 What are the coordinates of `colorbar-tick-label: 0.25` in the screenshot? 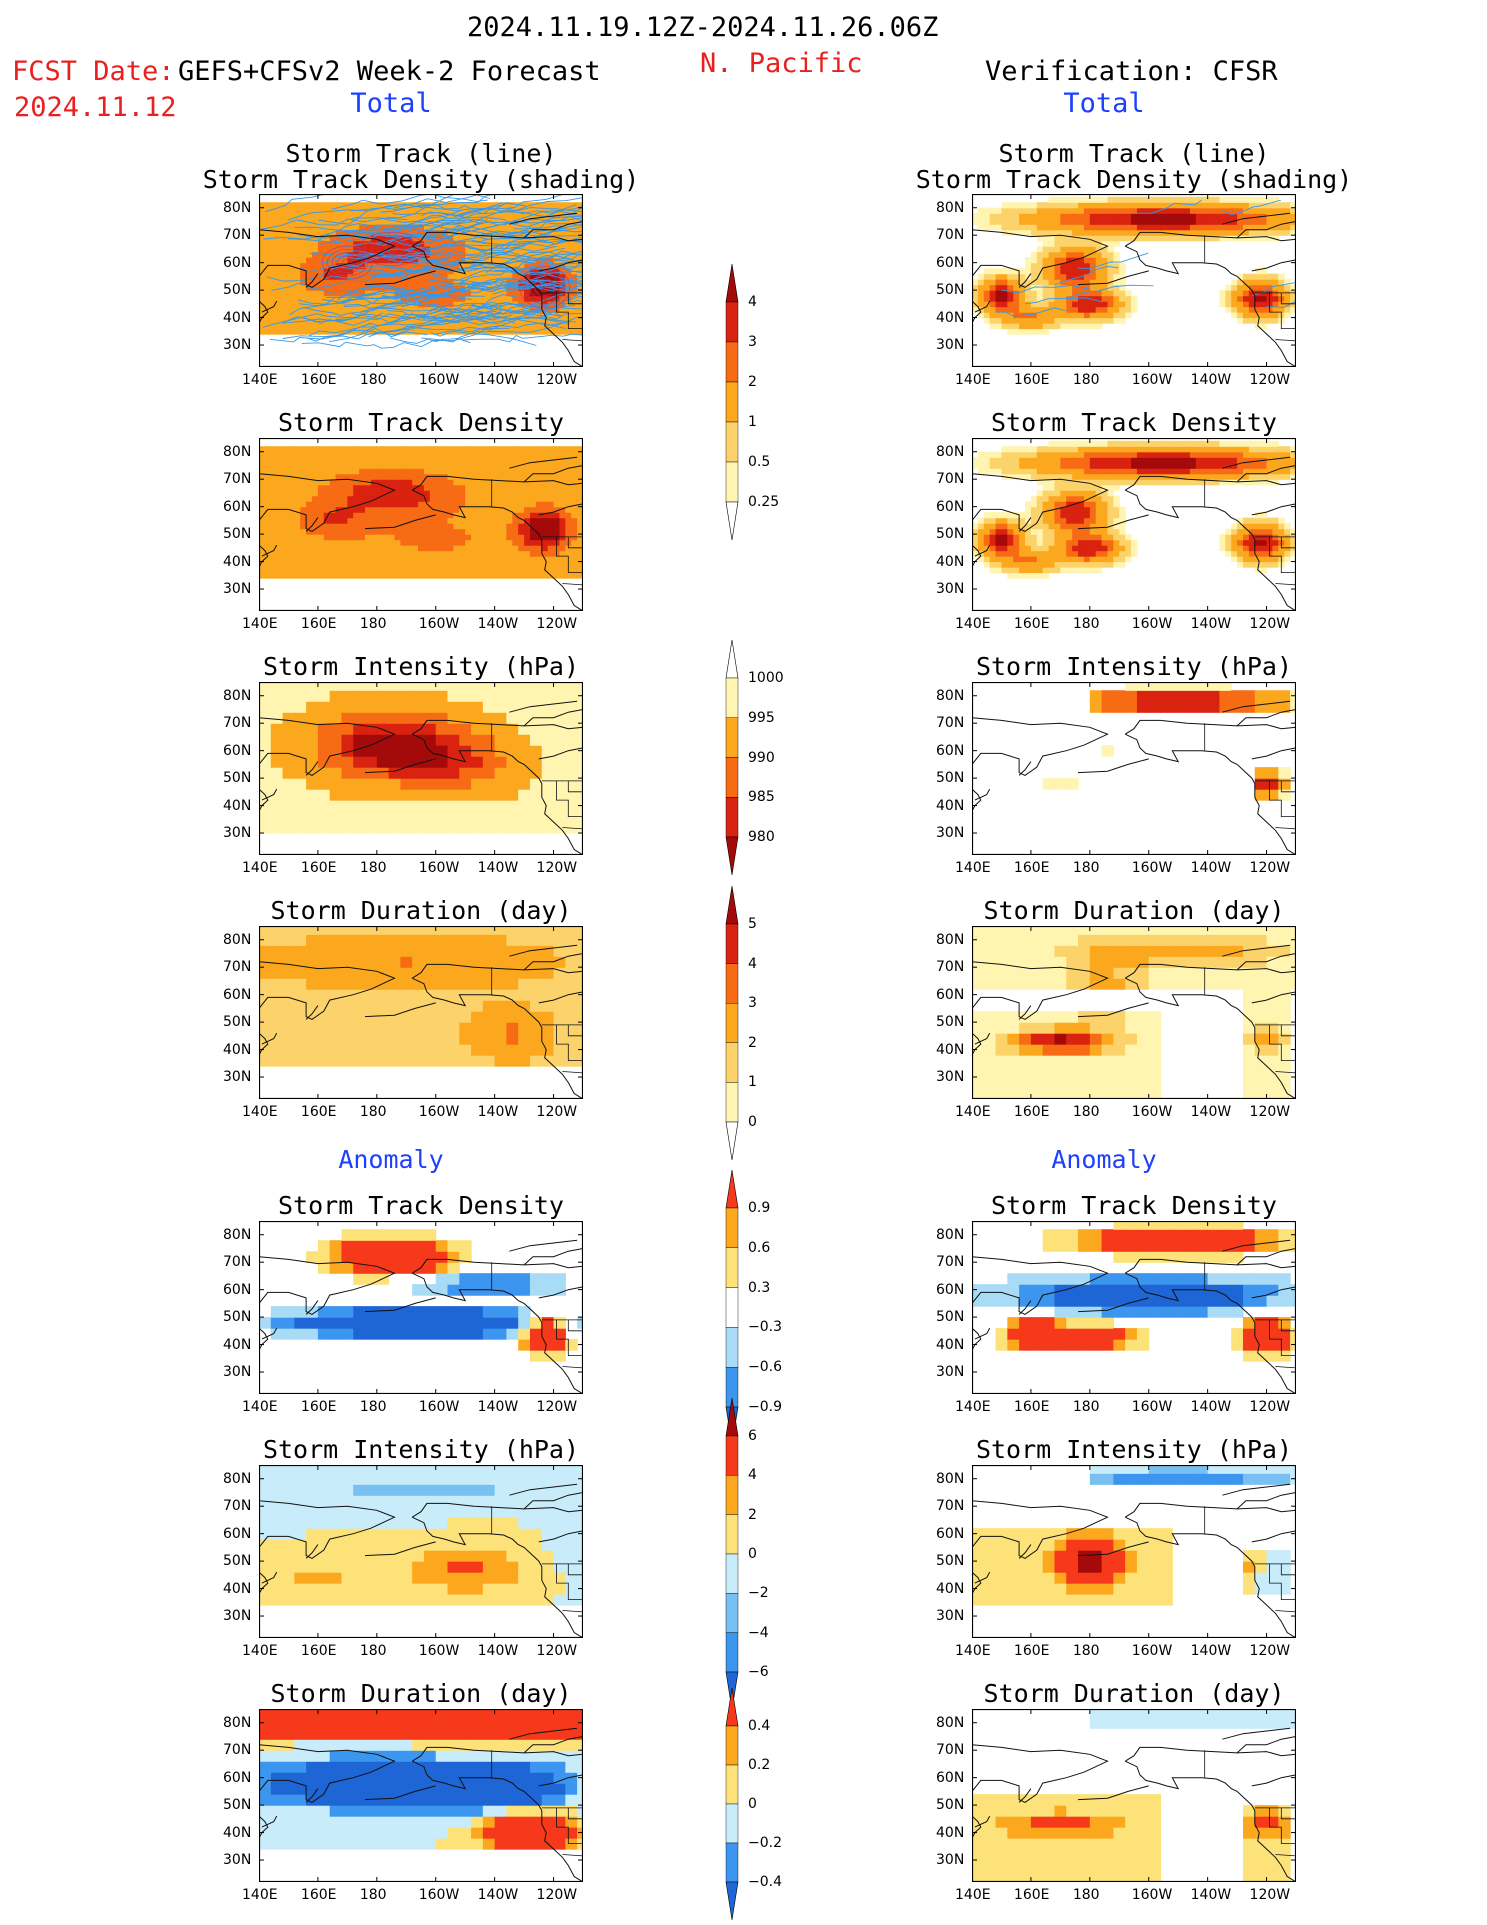 It's located at (764, 502).